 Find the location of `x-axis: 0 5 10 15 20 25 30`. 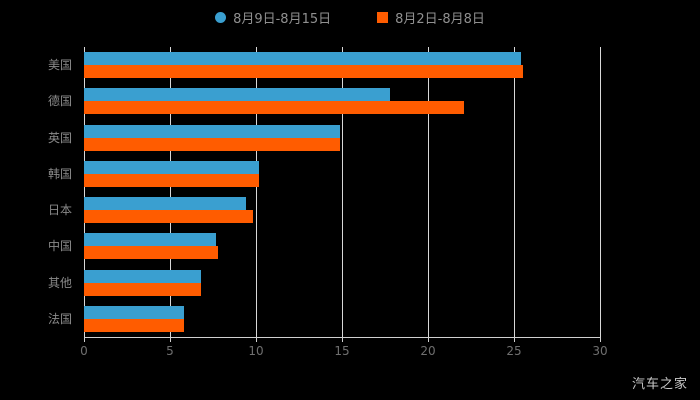

x-axis: 0 5 10 15 20 25 30 is located at coordinates (344, 347).